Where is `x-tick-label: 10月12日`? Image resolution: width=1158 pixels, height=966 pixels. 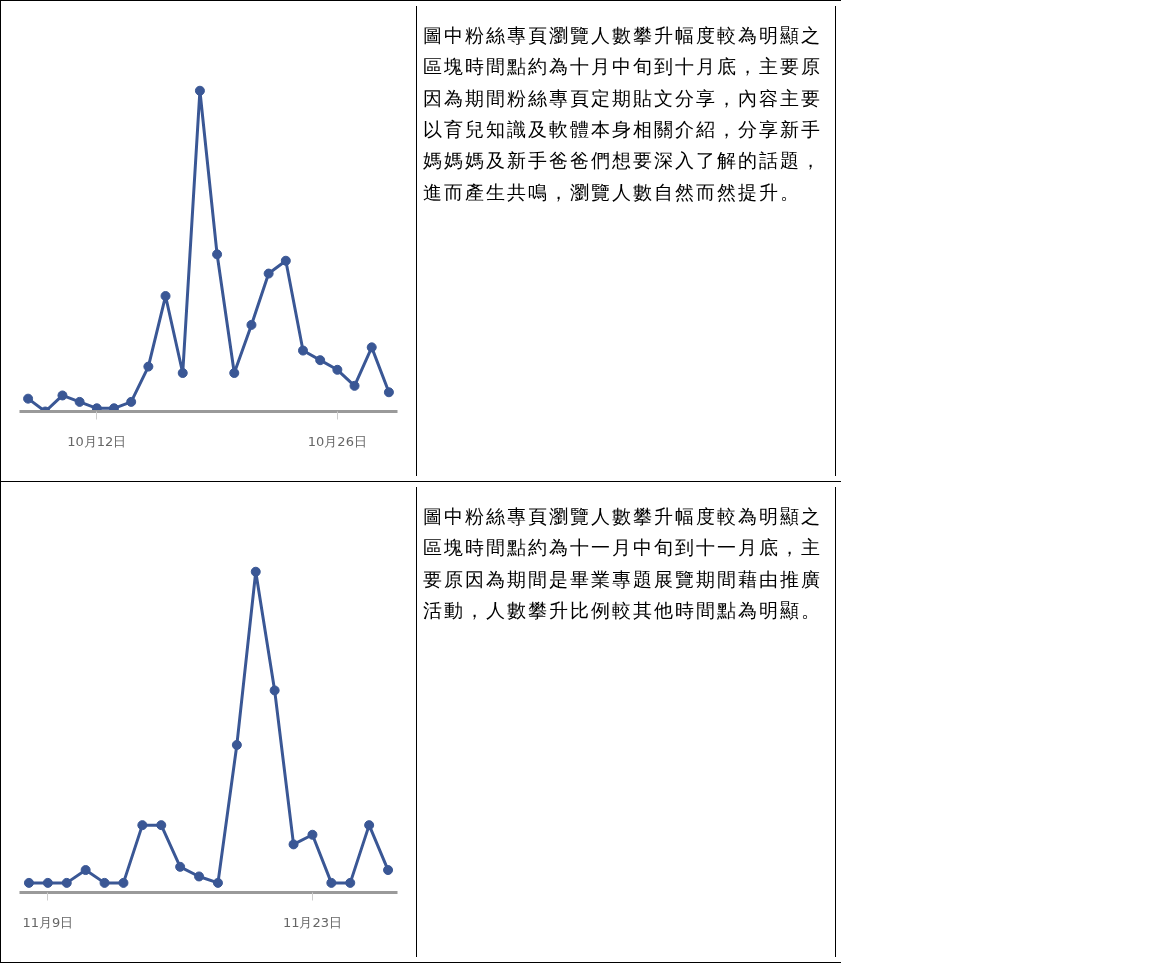
x-tick-label: 10月12日 is located at coordinates (97, 441).